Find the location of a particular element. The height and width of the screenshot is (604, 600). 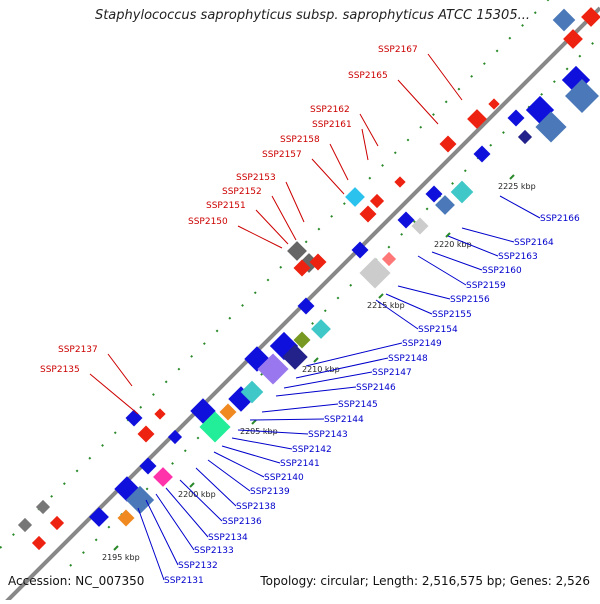

reverse-gene-label-9: SSP2142 is located at coordinates (312, 450).